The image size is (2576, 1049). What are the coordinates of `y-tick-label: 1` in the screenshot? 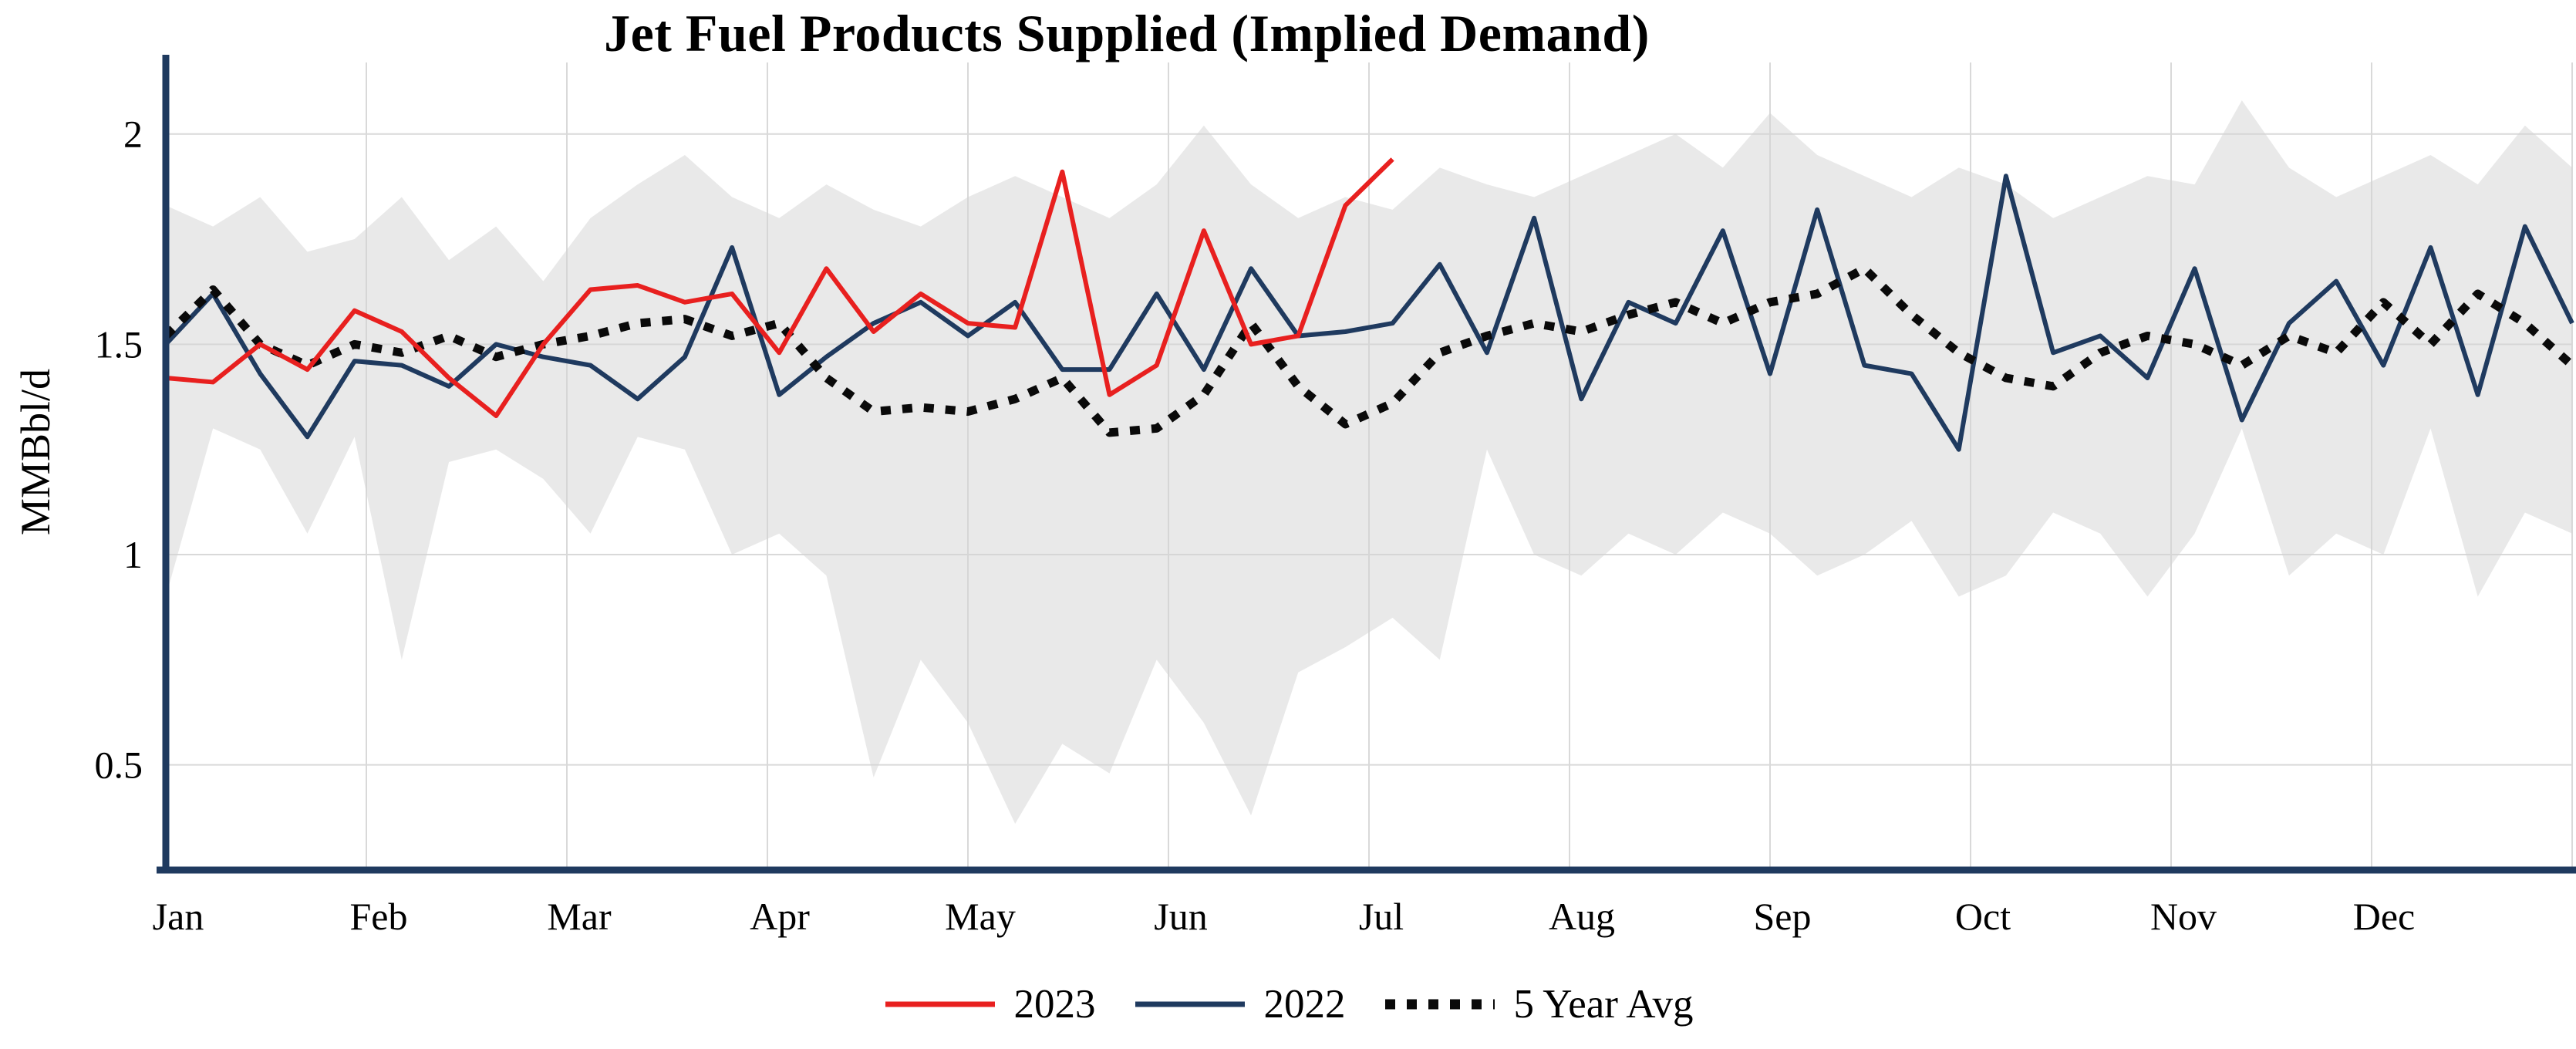 It's located at (133, 554).